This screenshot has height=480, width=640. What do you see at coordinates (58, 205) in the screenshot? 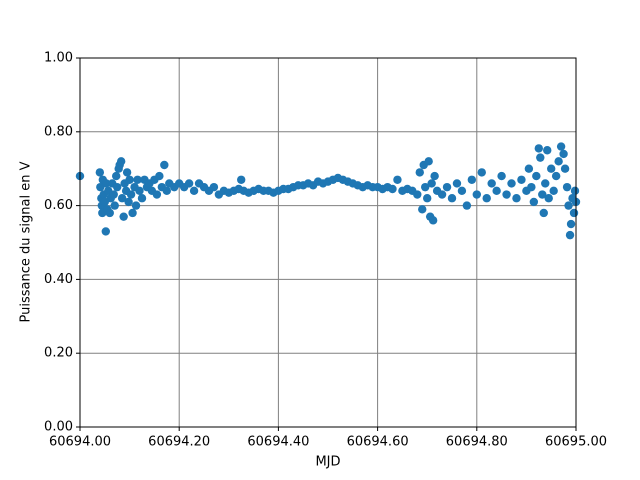
I see `y-tick-label: 0.60` at bounding box center [58, 205].